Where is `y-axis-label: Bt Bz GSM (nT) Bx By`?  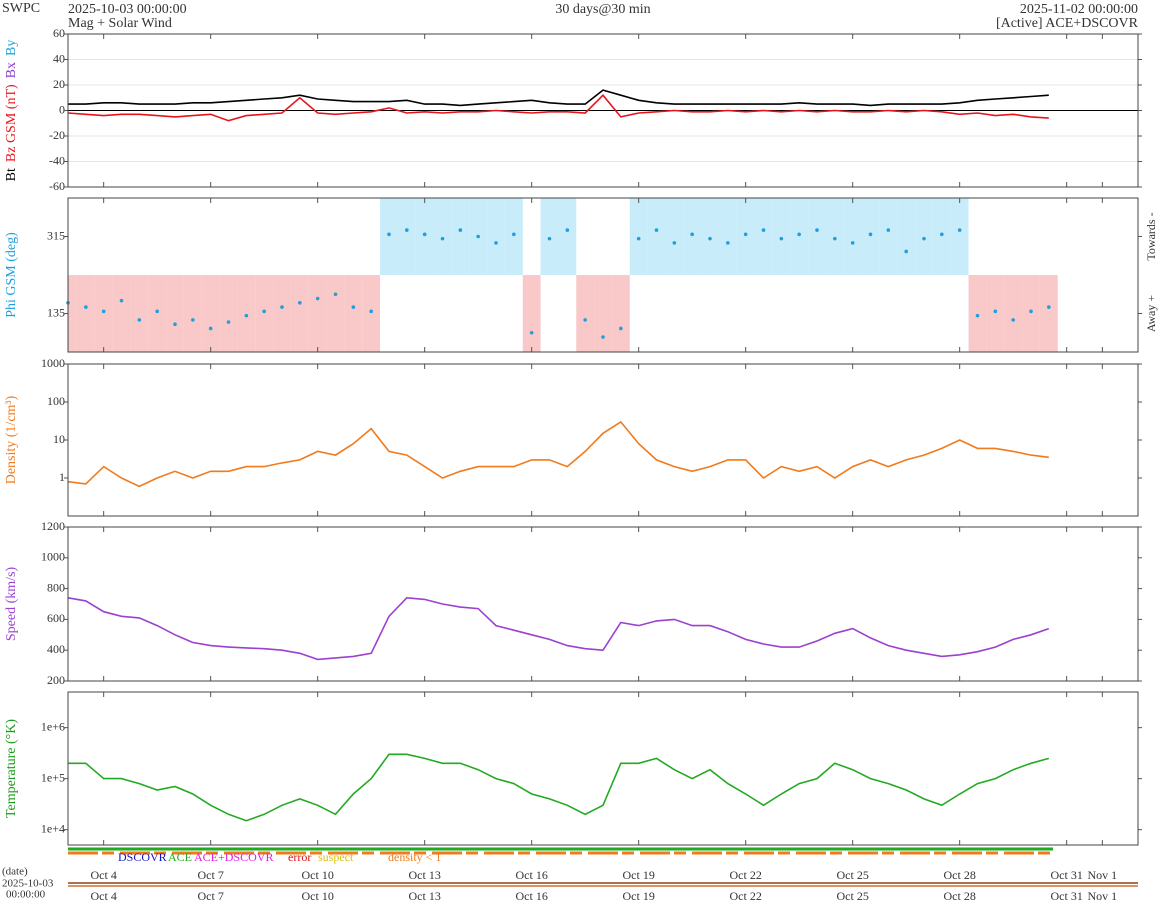
y-axis-label: Bt Bz GSM (nT) Bx By is located at coordinates (11, 111).